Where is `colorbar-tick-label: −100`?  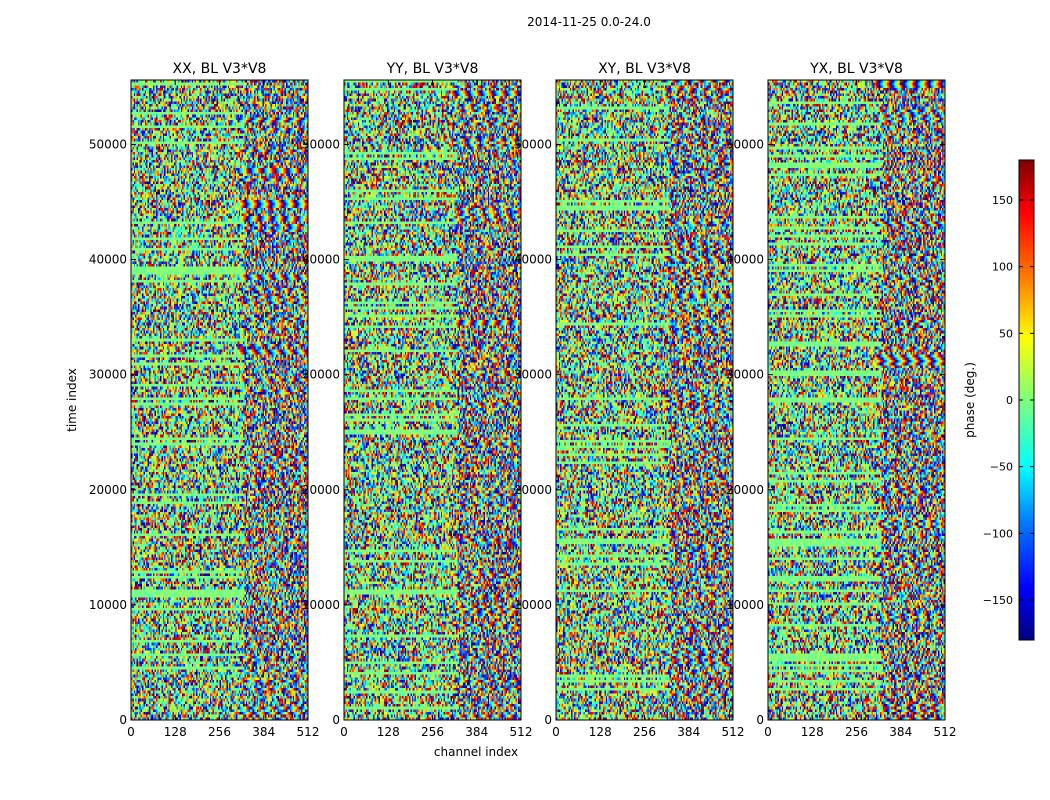 colorbar-tick-label: −100 is located at coordinates (998, 533).